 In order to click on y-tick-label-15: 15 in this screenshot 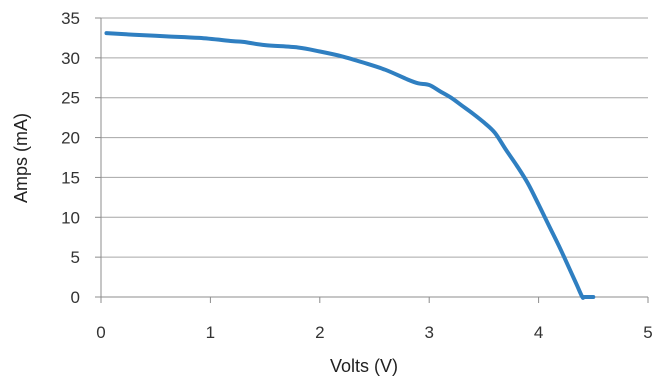, I will do `click(70, 177)`.